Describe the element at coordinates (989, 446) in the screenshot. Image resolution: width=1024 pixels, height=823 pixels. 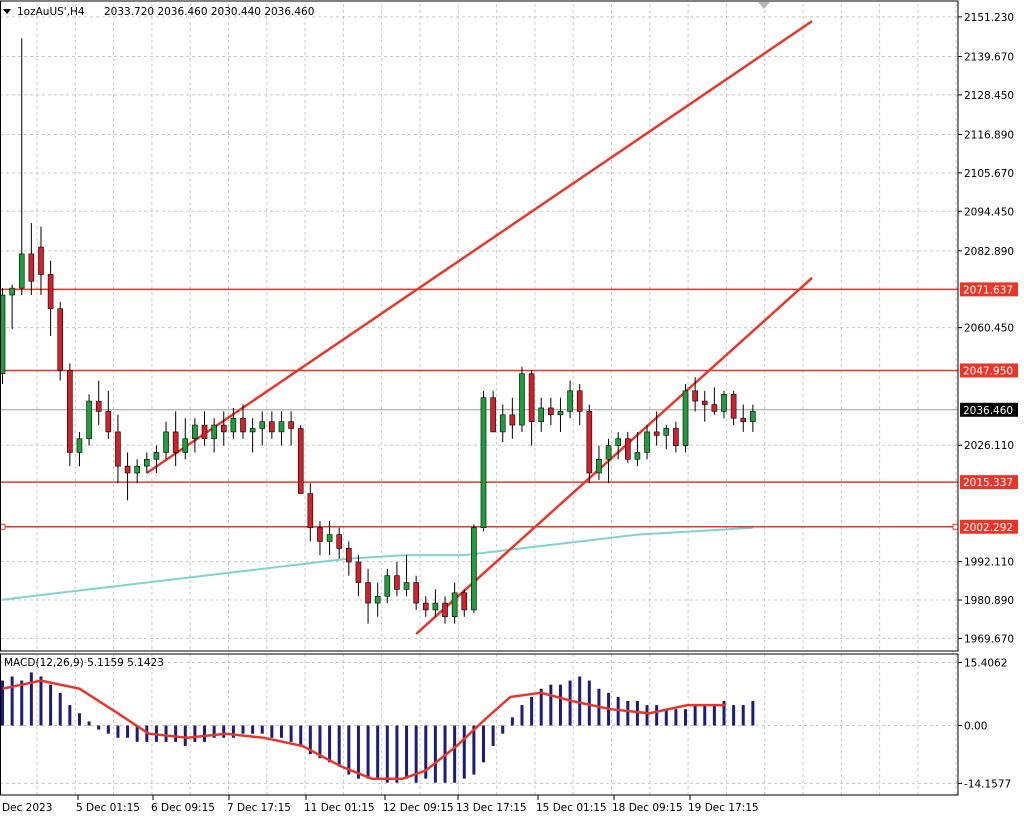
I see `price-tick-label: 2026.110` at that location.